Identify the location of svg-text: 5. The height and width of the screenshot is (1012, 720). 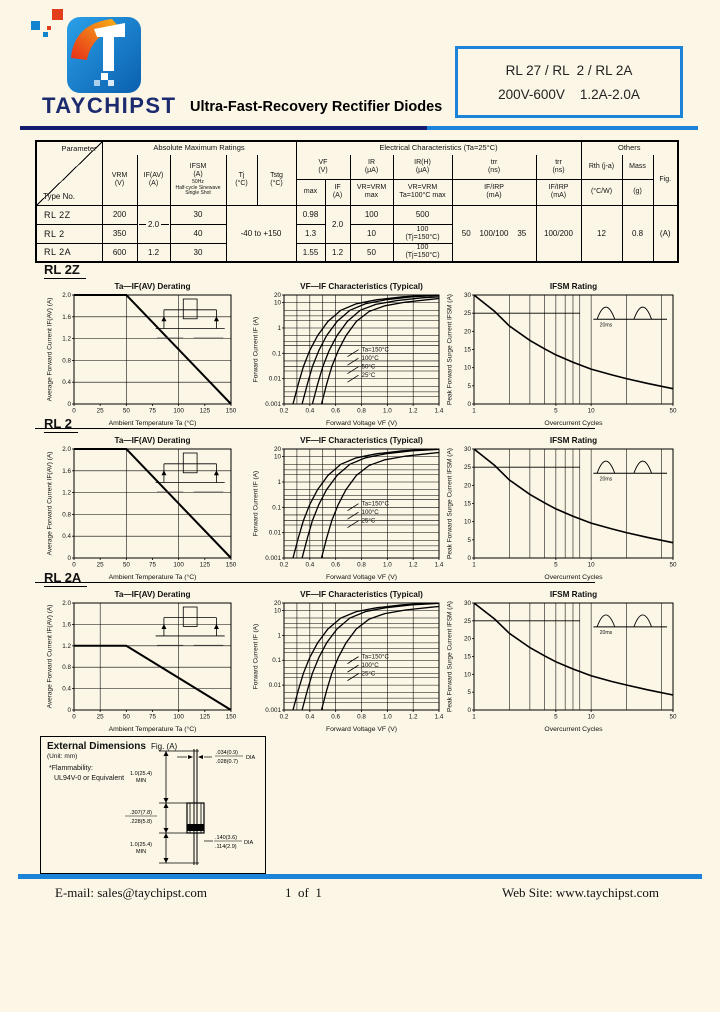
(556, 565).